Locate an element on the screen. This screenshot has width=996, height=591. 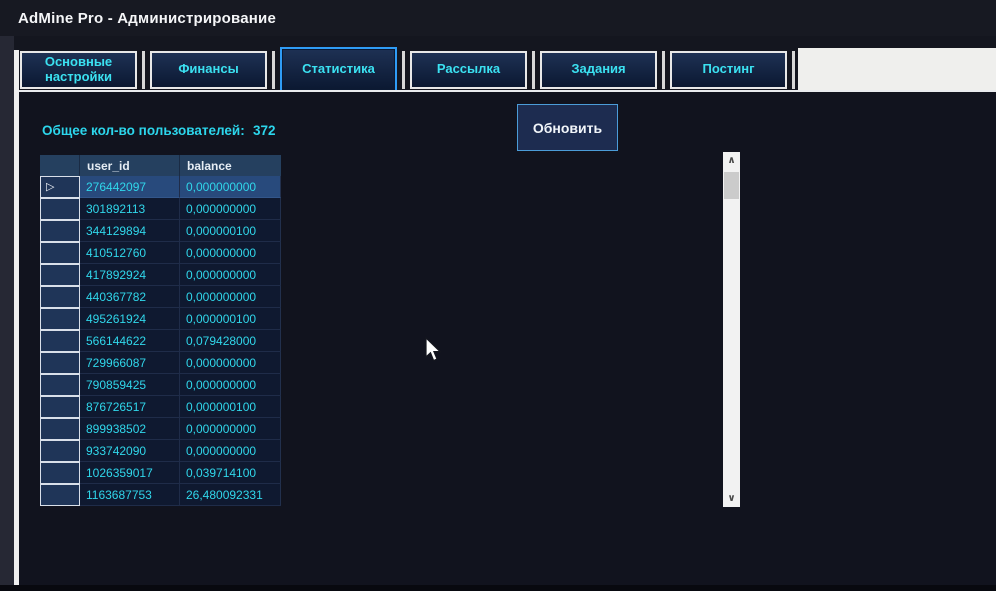
vertical-scrollbar: ∧ ∨ is located at coordinates (731, 329).